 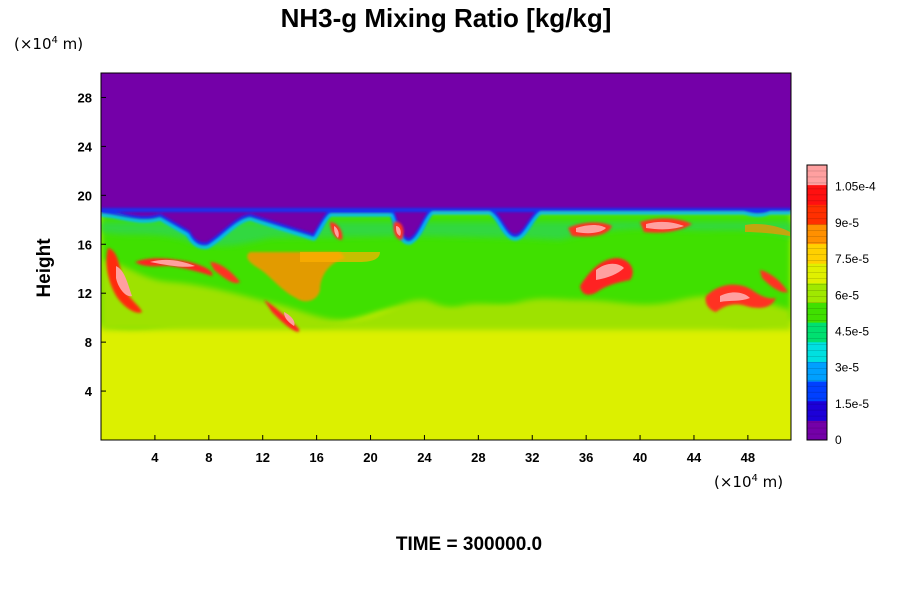 I want to click on colorbar-tick-label: 3e-5, so click(x=847, y=368).